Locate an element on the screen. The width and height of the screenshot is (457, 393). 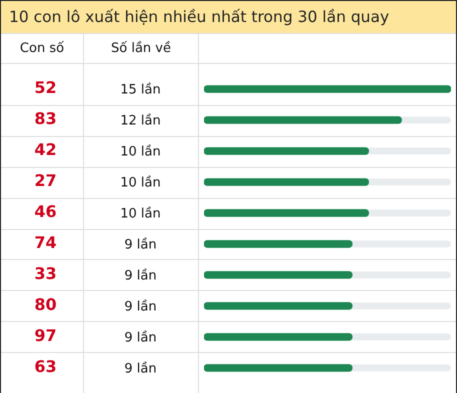
y-tick-label: 27 is located at coordinates (29, 180).